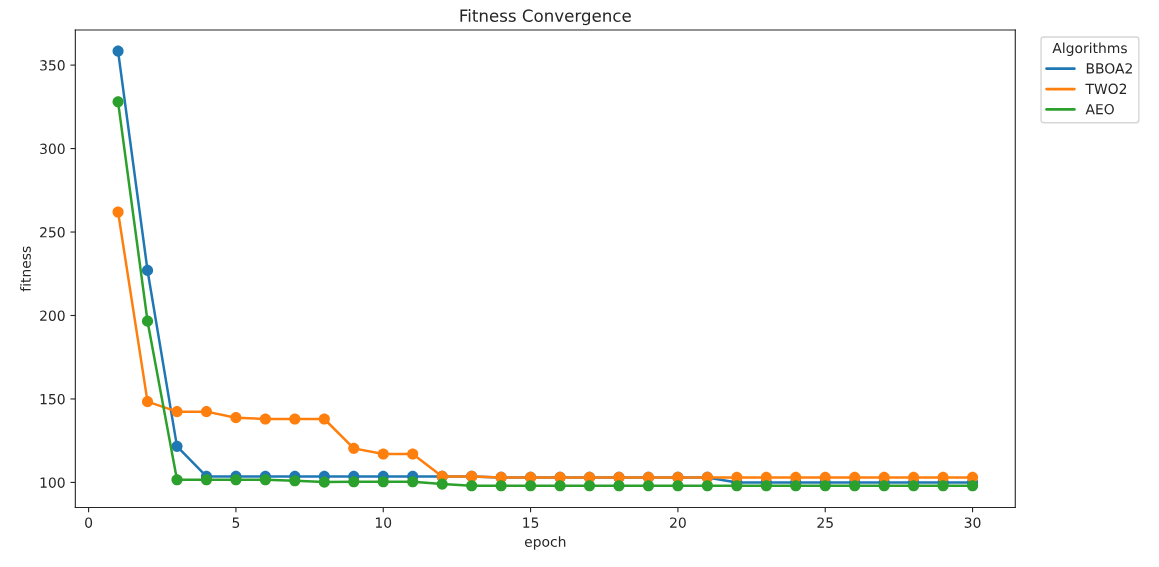 This screenshot has height=567, width=1159. What do you see at coordinates (545, 543) in the screenshot?
I see `x-axis-title: epoch` at bounding box center [545, 543].